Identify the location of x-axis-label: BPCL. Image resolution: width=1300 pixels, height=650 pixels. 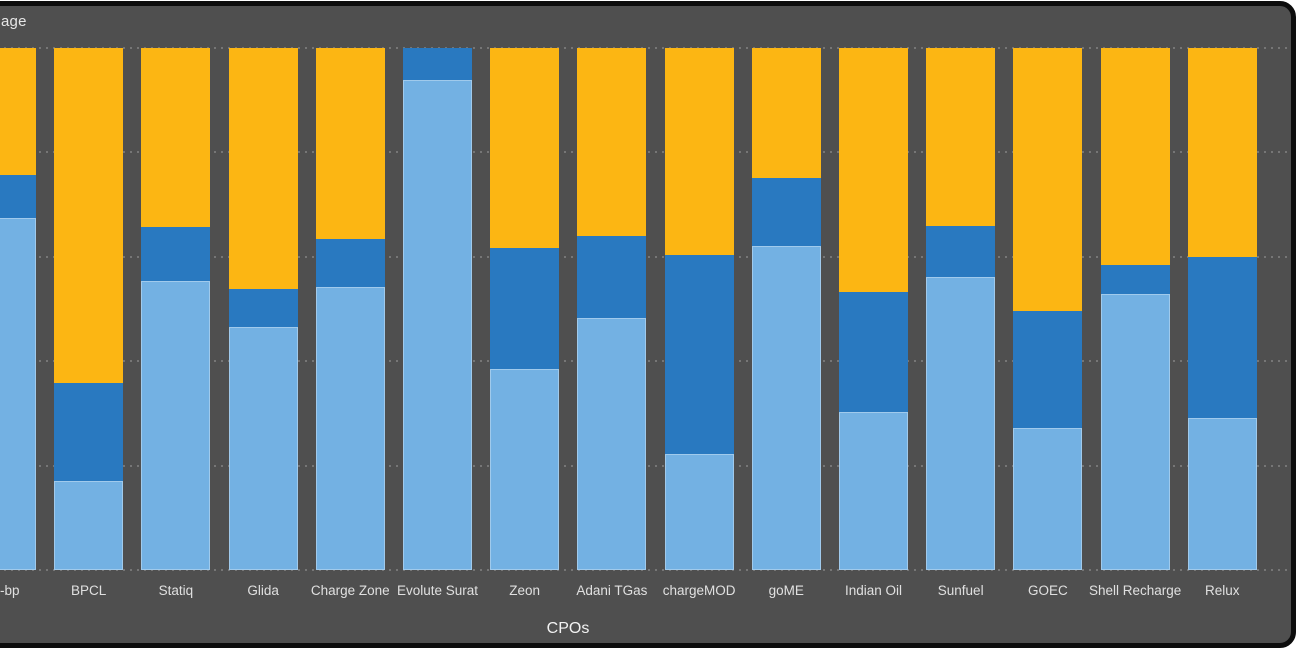
(89, 590).